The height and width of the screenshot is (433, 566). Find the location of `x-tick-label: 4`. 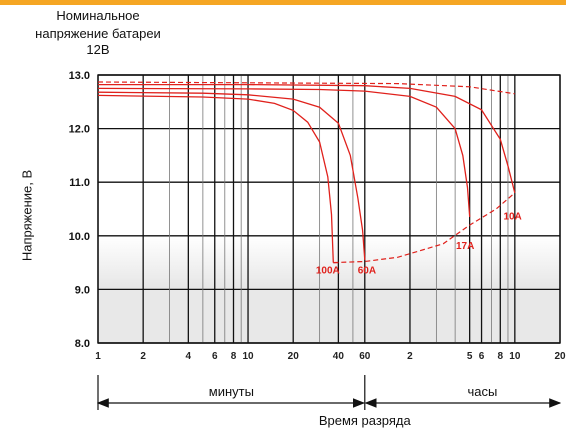

x-tick-label: 4 is located at coordinates (189, 356).